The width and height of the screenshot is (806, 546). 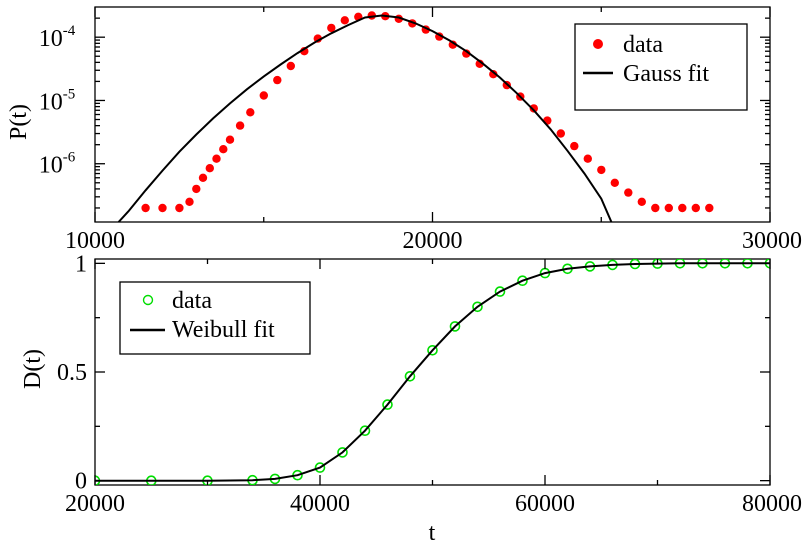 I want to click on y-tick-label: 10⁻⁵, so click(x=57, y=100).